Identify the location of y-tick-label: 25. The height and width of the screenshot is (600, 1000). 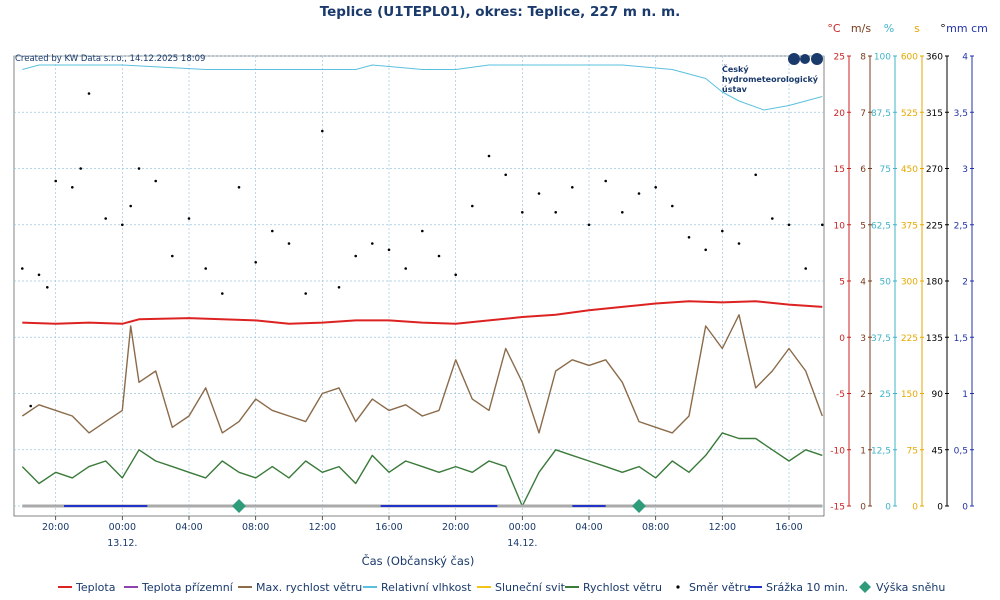
(885, 395).